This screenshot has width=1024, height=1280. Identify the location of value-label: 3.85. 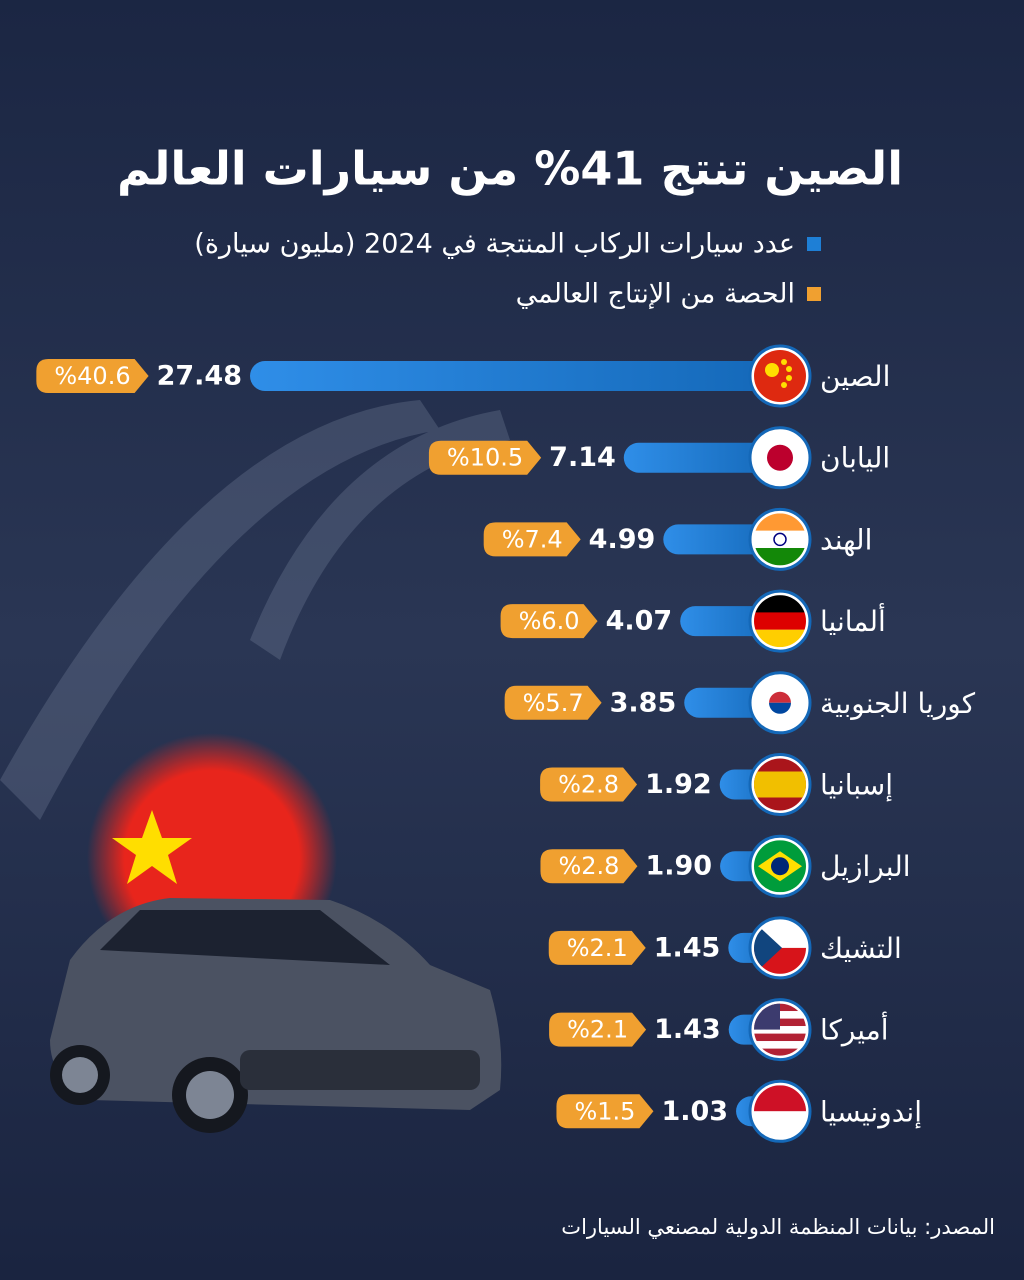
(643, 702).